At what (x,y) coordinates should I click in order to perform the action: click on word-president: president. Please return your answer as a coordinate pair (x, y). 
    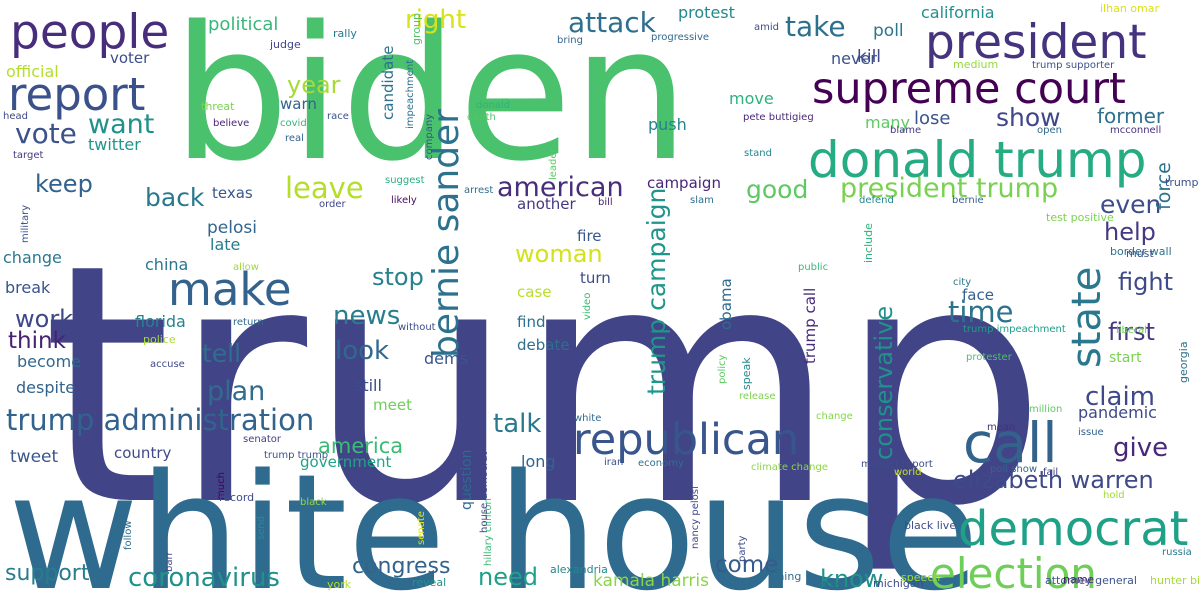
    Looking at the image, I should click on (1036, 42).